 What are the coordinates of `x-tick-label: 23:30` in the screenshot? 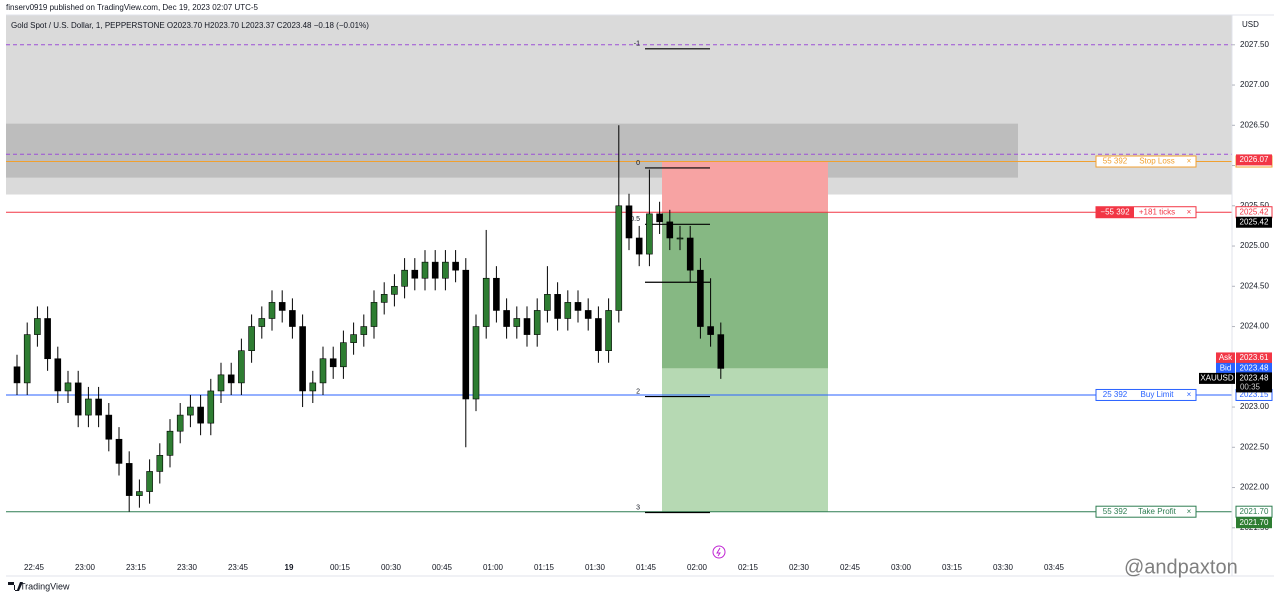 It's located at (187, 567).